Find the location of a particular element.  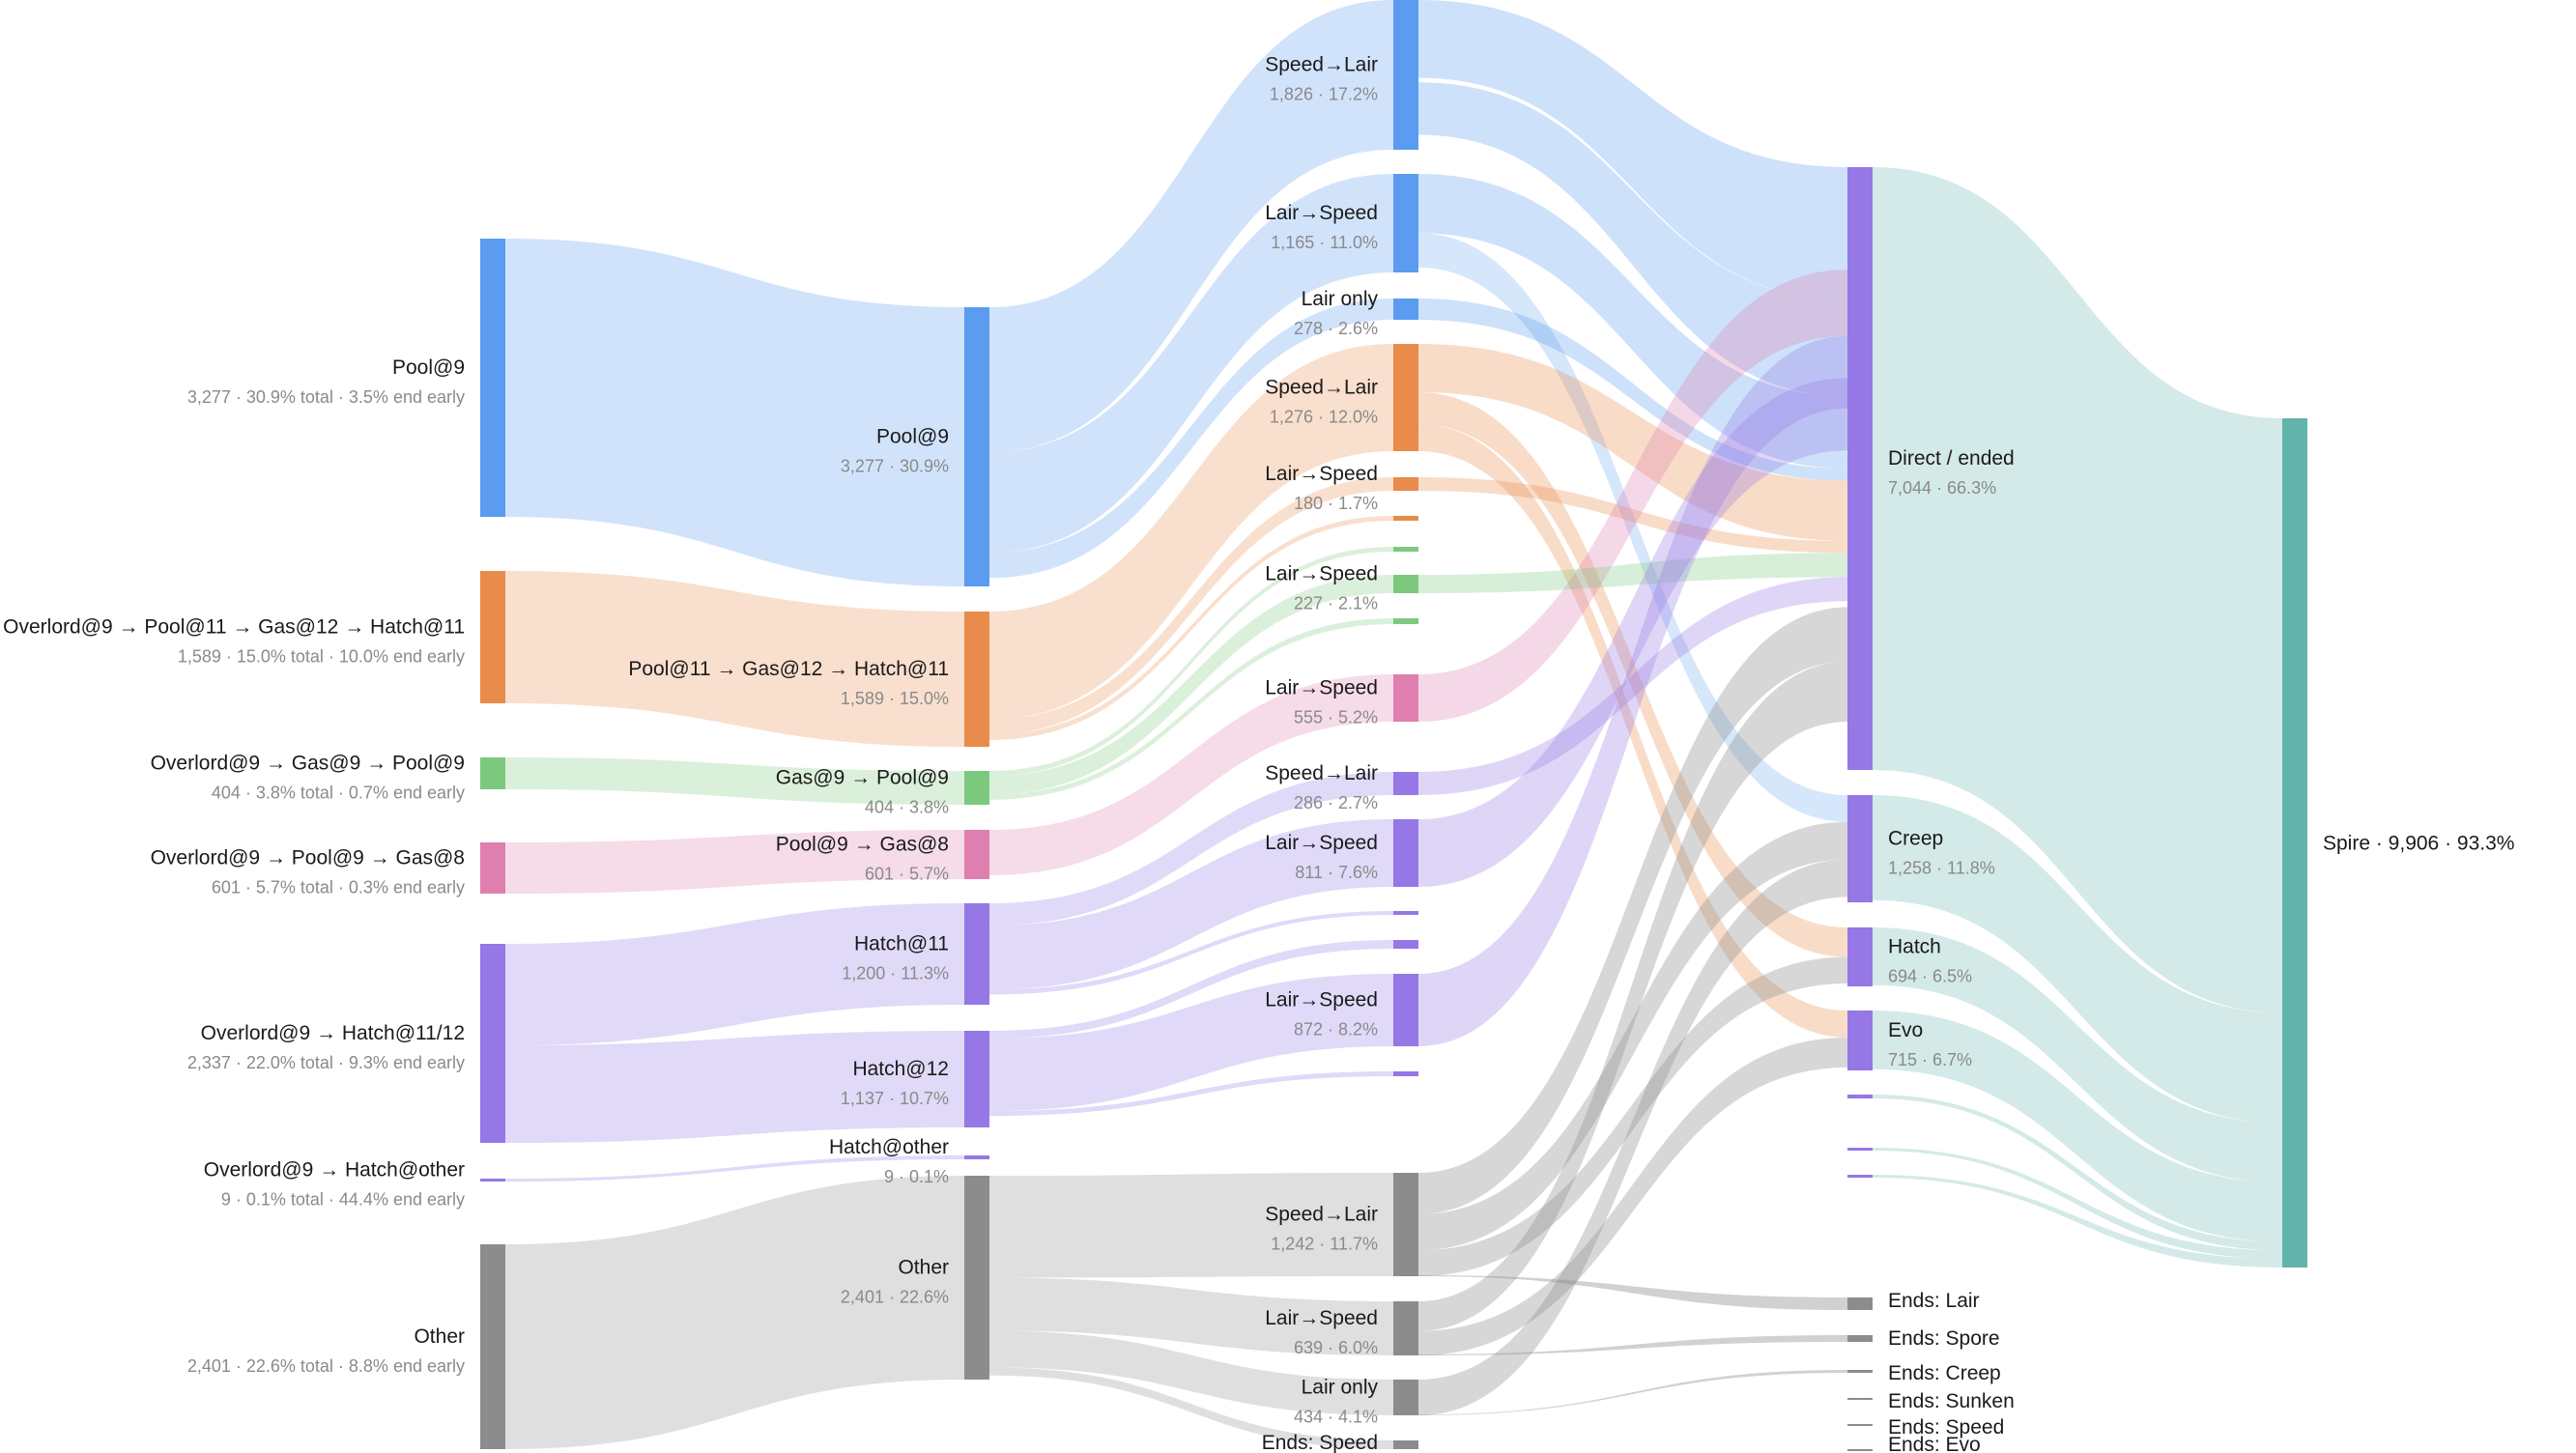

node-label: Creep is located at coordinates (1916, 839).